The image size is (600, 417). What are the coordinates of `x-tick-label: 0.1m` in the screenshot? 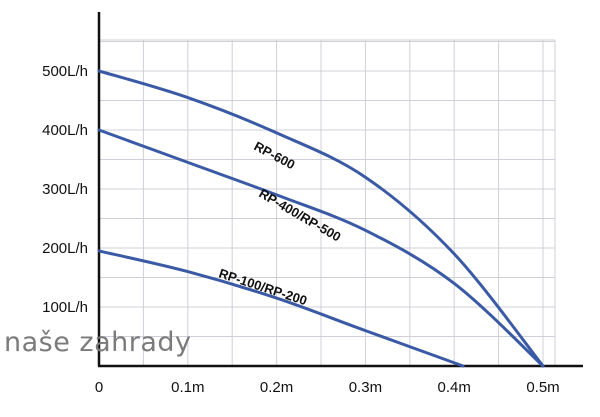 It's located at (187, 387).